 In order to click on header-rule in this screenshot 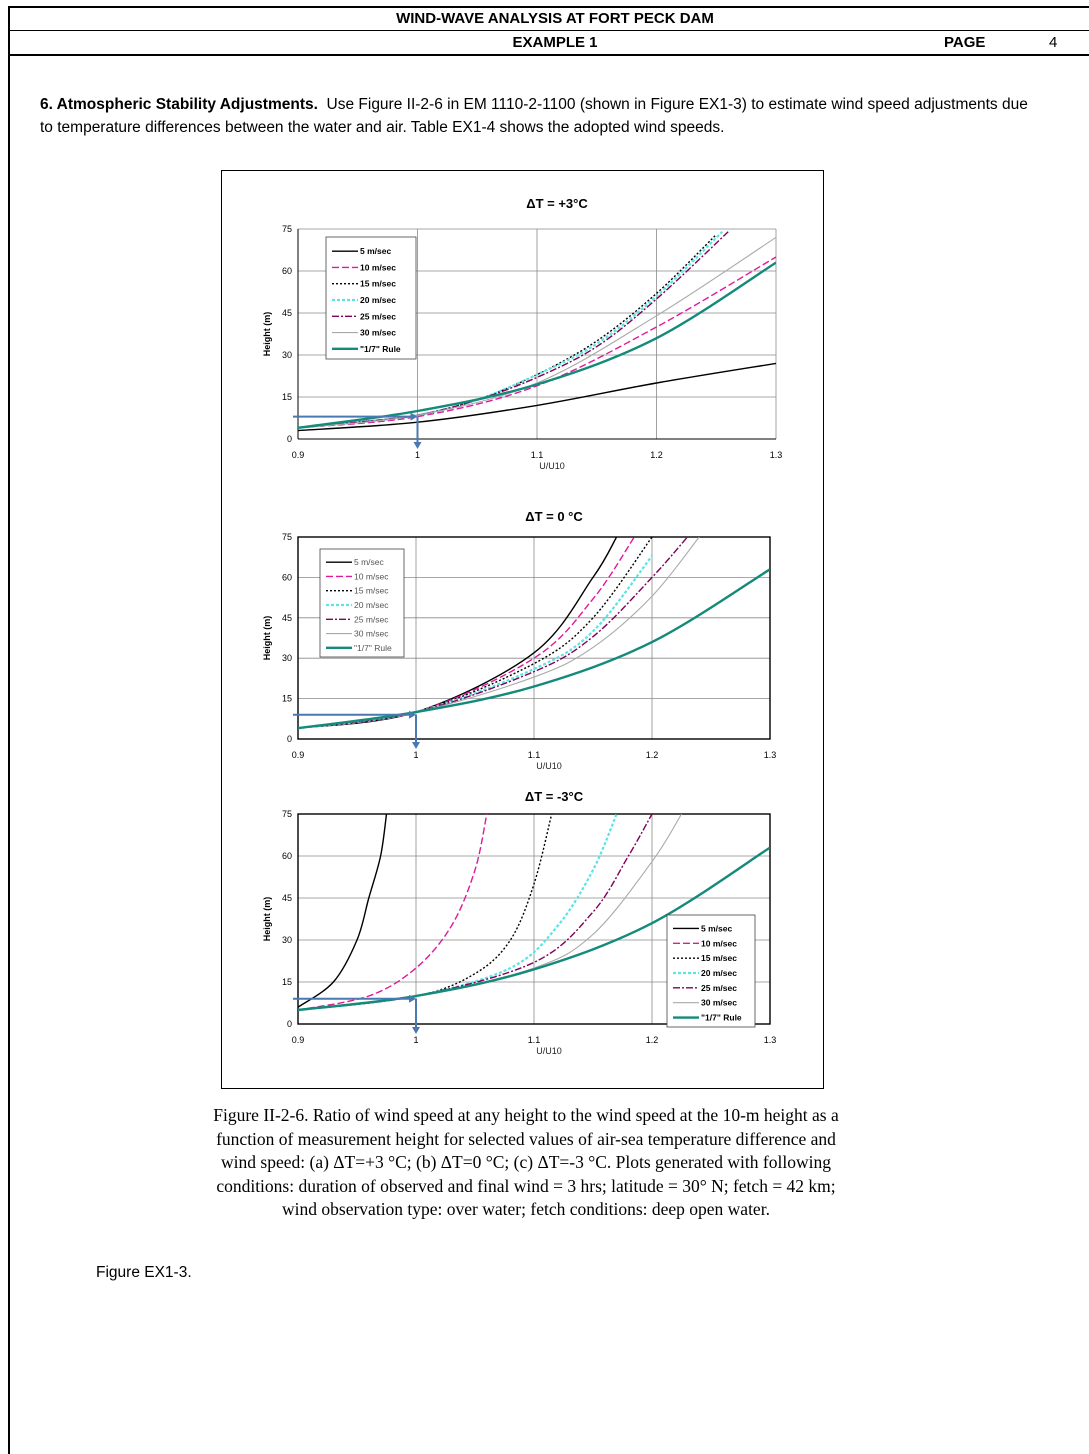, I will do `click(548, 30)`.